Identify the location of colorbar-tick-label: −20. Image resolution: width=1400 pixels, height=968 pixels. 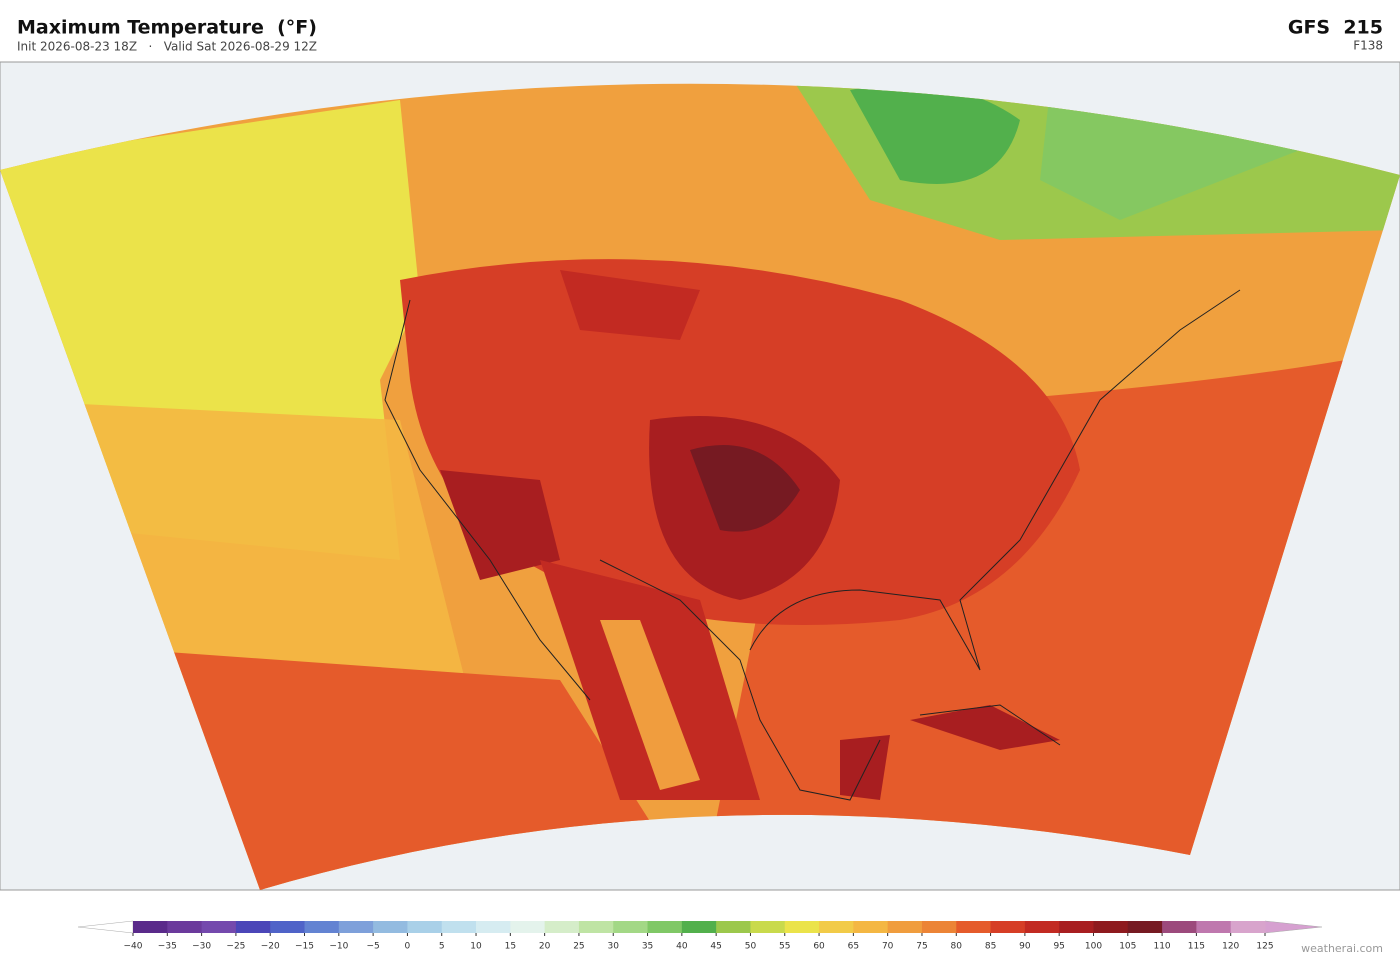
(270, 947).